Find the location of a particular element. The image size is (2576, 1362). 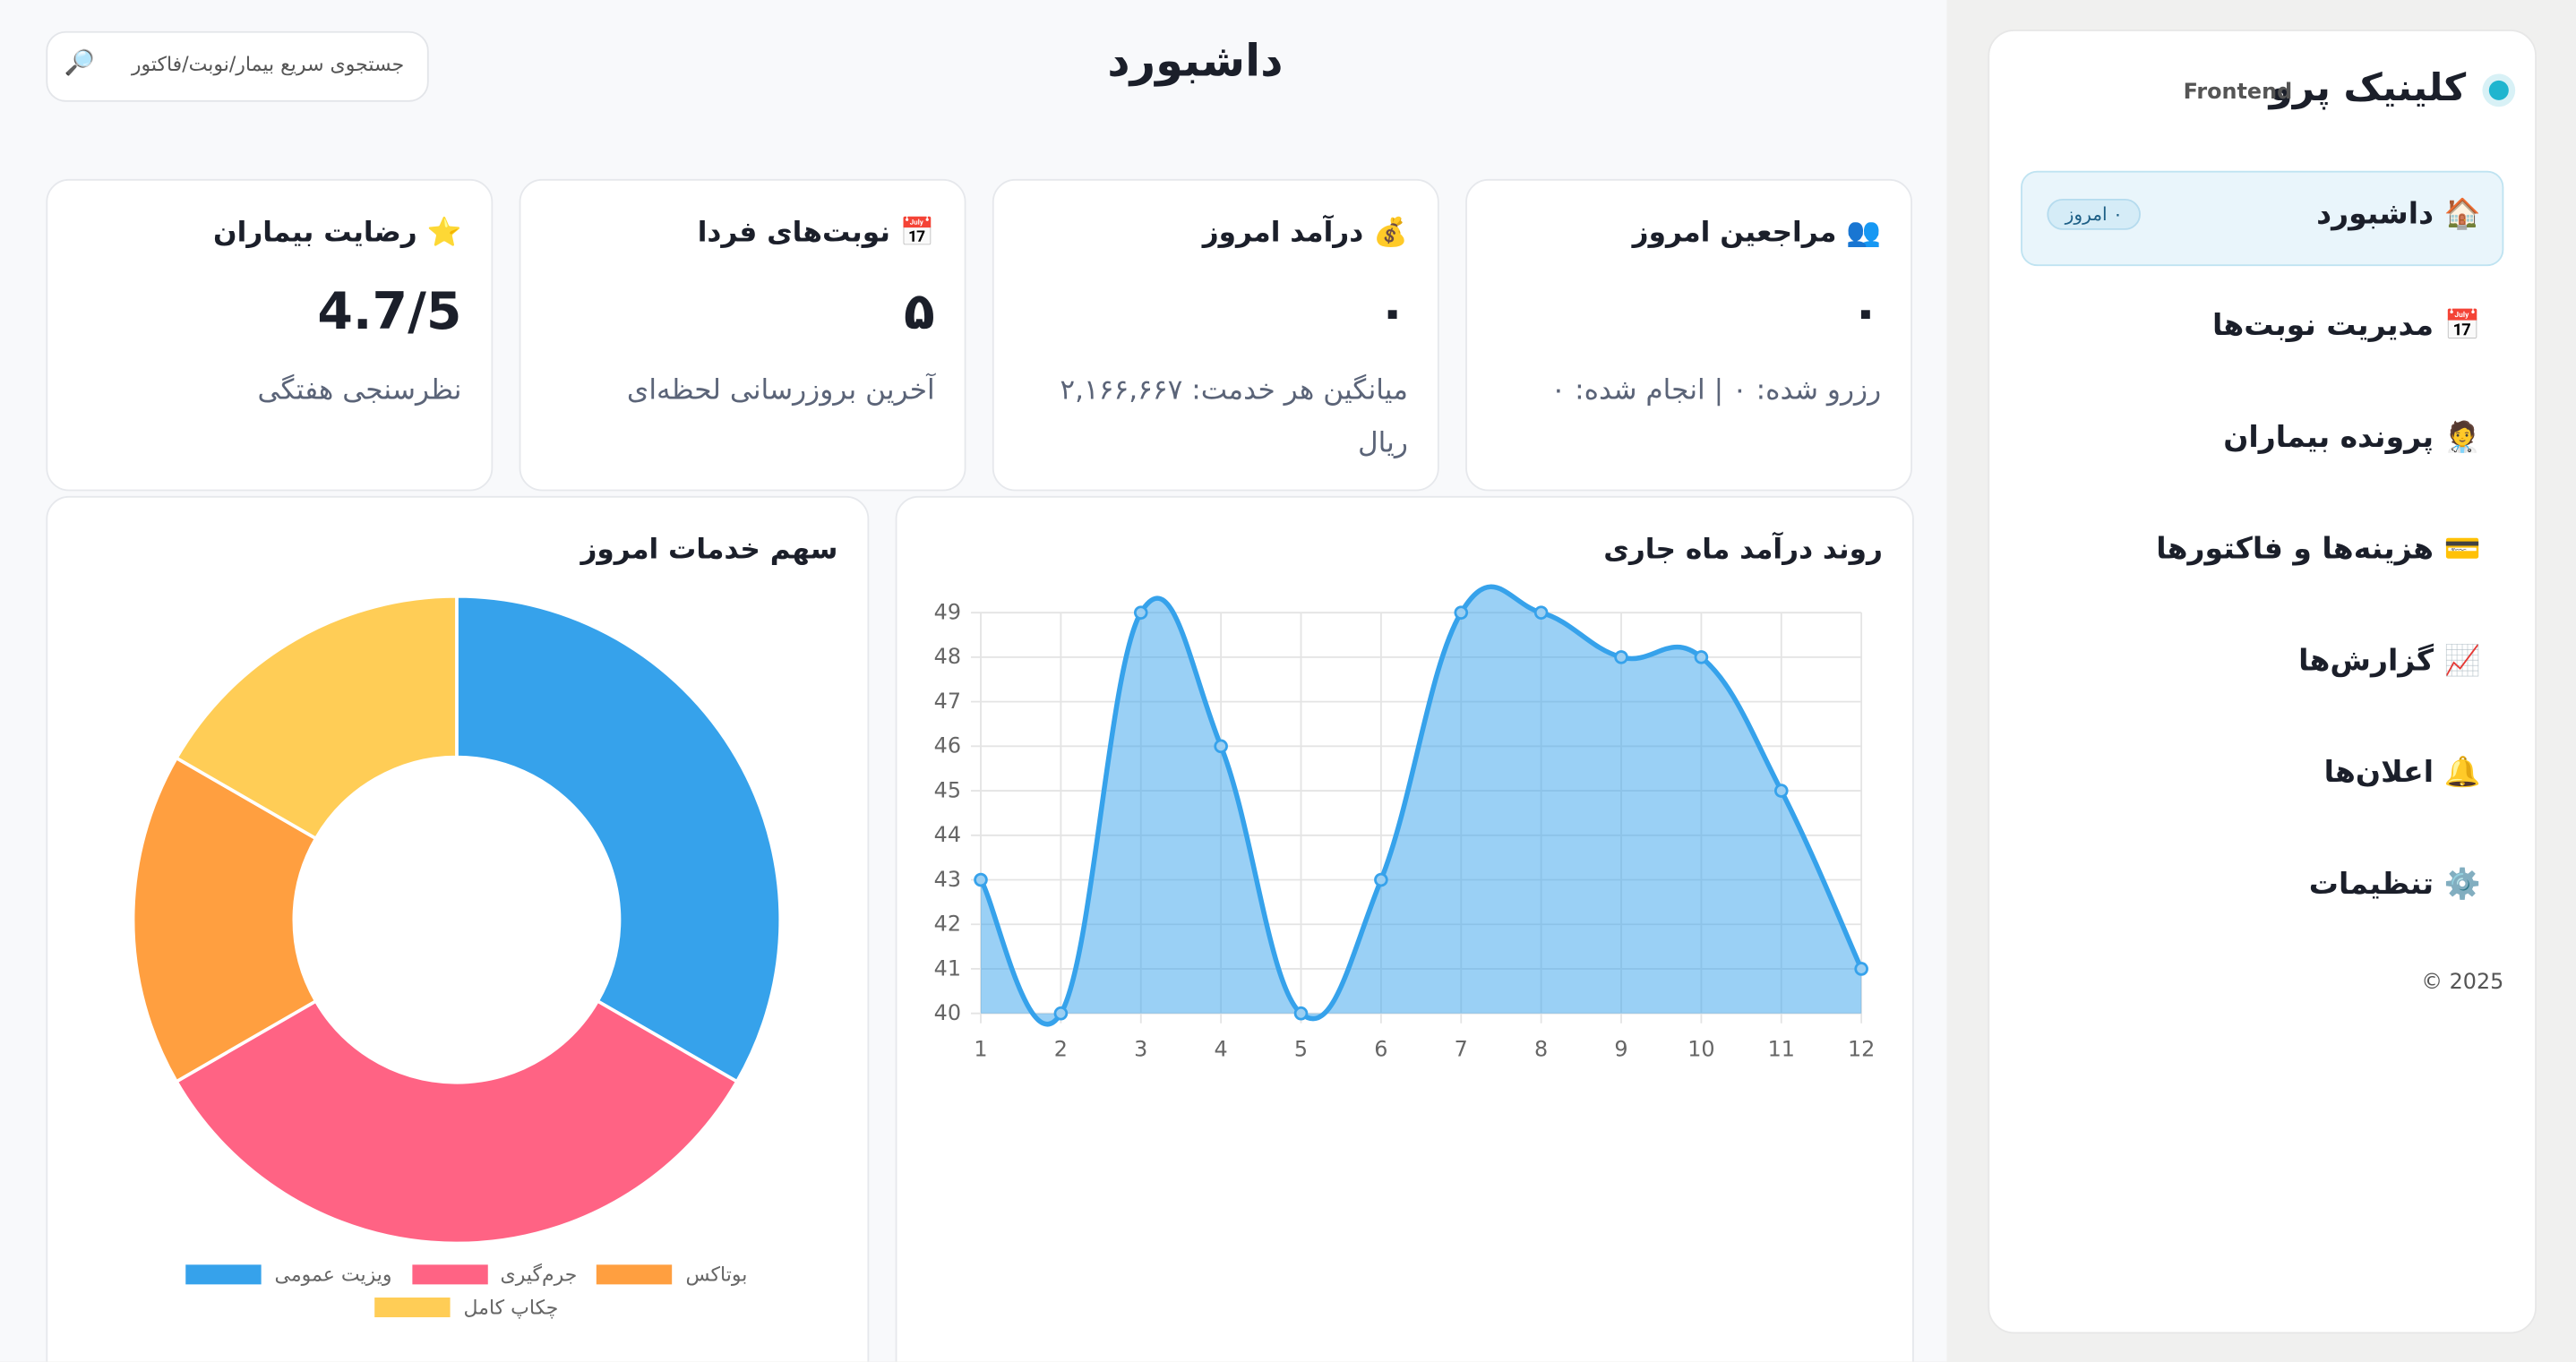

card-subtitle: نظرسنجی هفتگی is located at coordinates (359, 390).